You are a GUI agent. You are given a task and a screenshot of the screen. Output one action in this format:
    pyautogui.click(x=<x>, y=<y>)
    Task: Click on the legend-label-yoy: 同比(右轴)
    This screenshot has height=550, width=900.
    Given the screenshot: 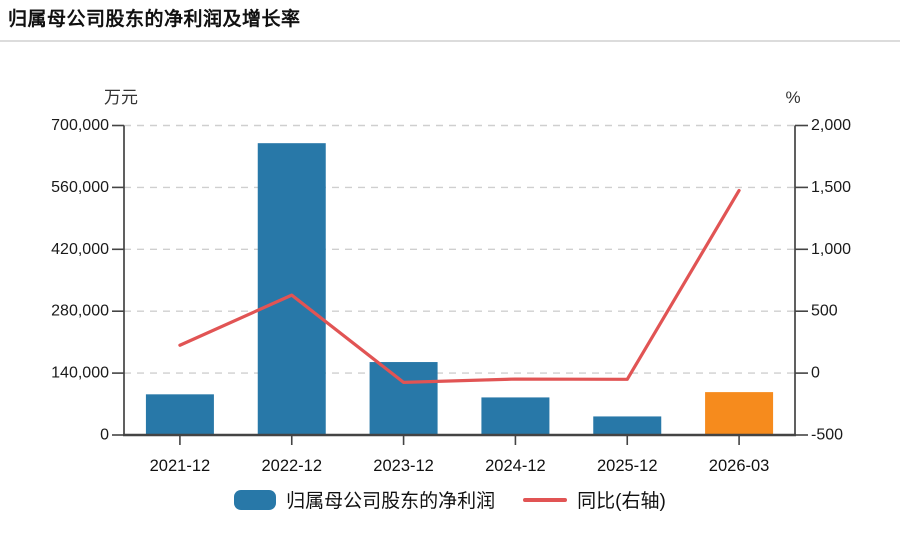 What is the action you would take?
    pyautogui.click(x=621, y=501)
    